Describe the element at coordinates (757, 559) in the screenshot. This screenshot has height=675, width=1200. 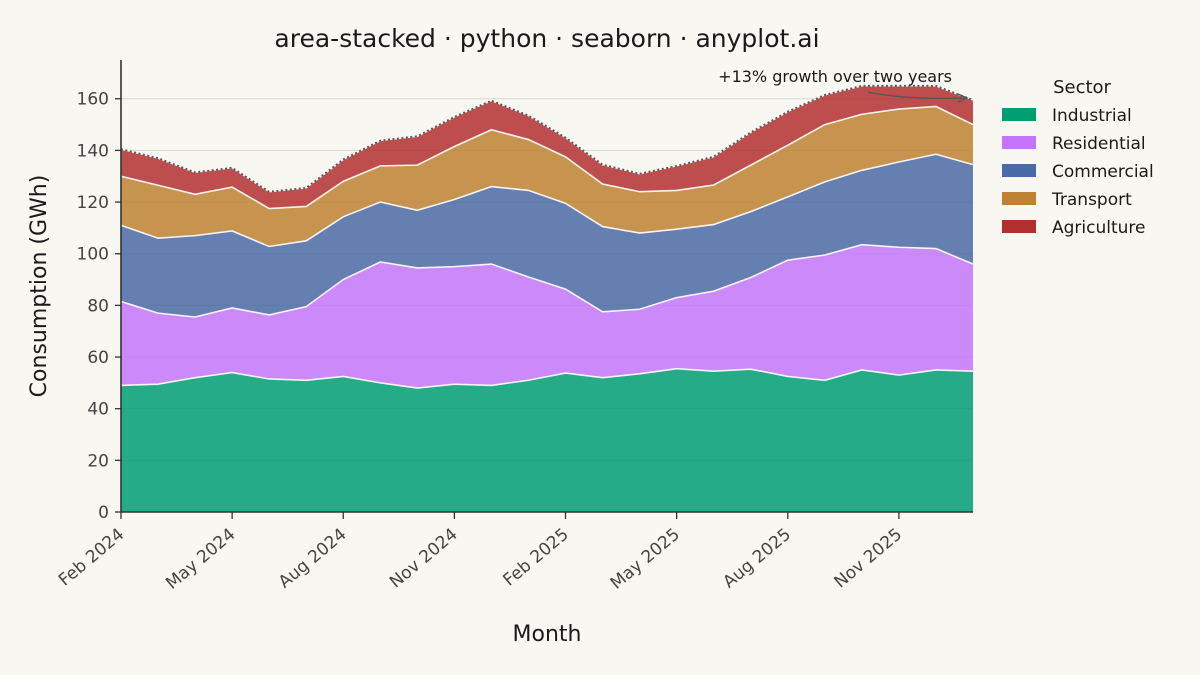
I see `x-tick-label: Aug 2025` at that location.